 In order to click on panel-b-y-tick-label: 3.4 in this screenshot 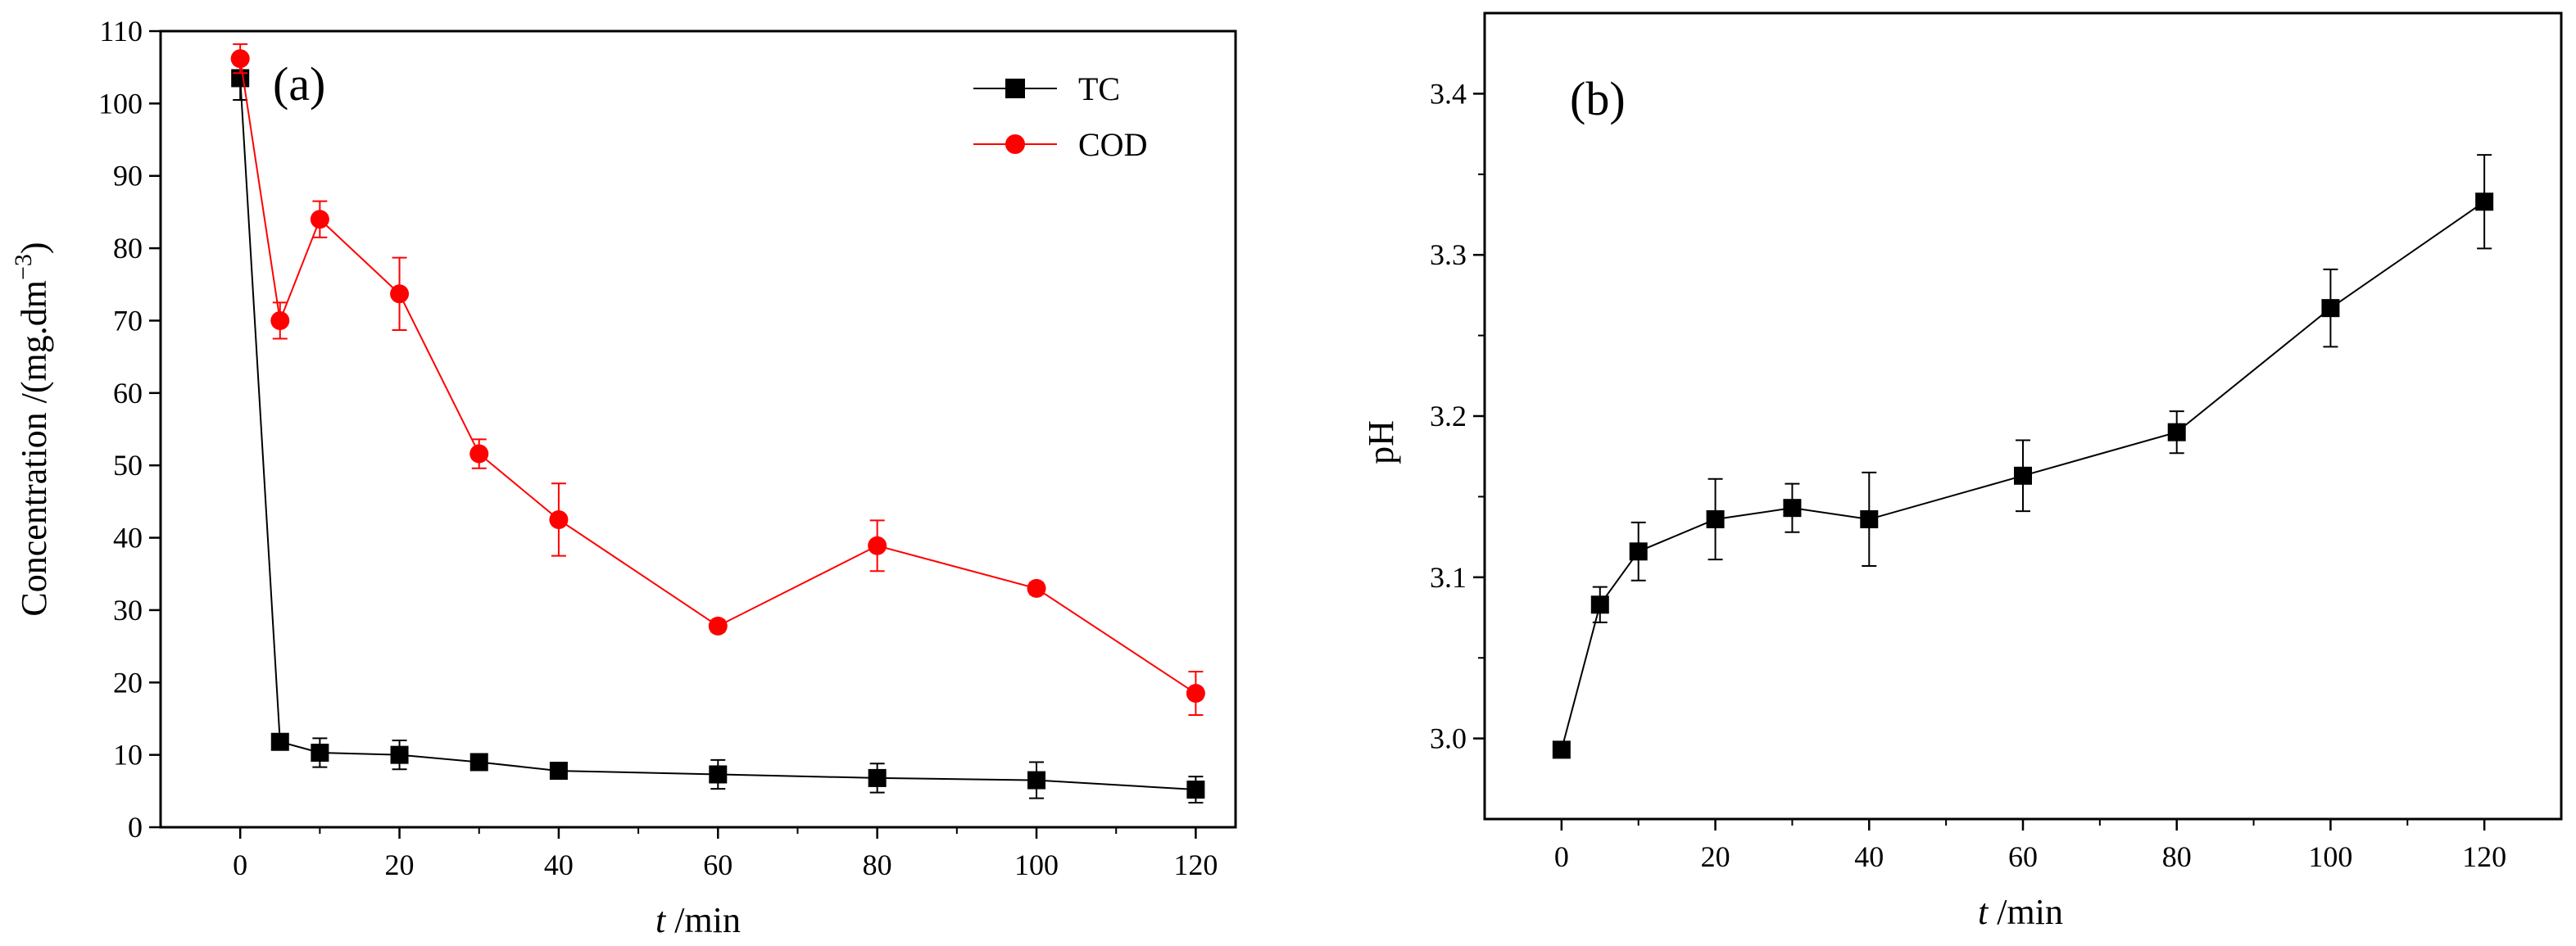, I will do `click(1448, 93)`.